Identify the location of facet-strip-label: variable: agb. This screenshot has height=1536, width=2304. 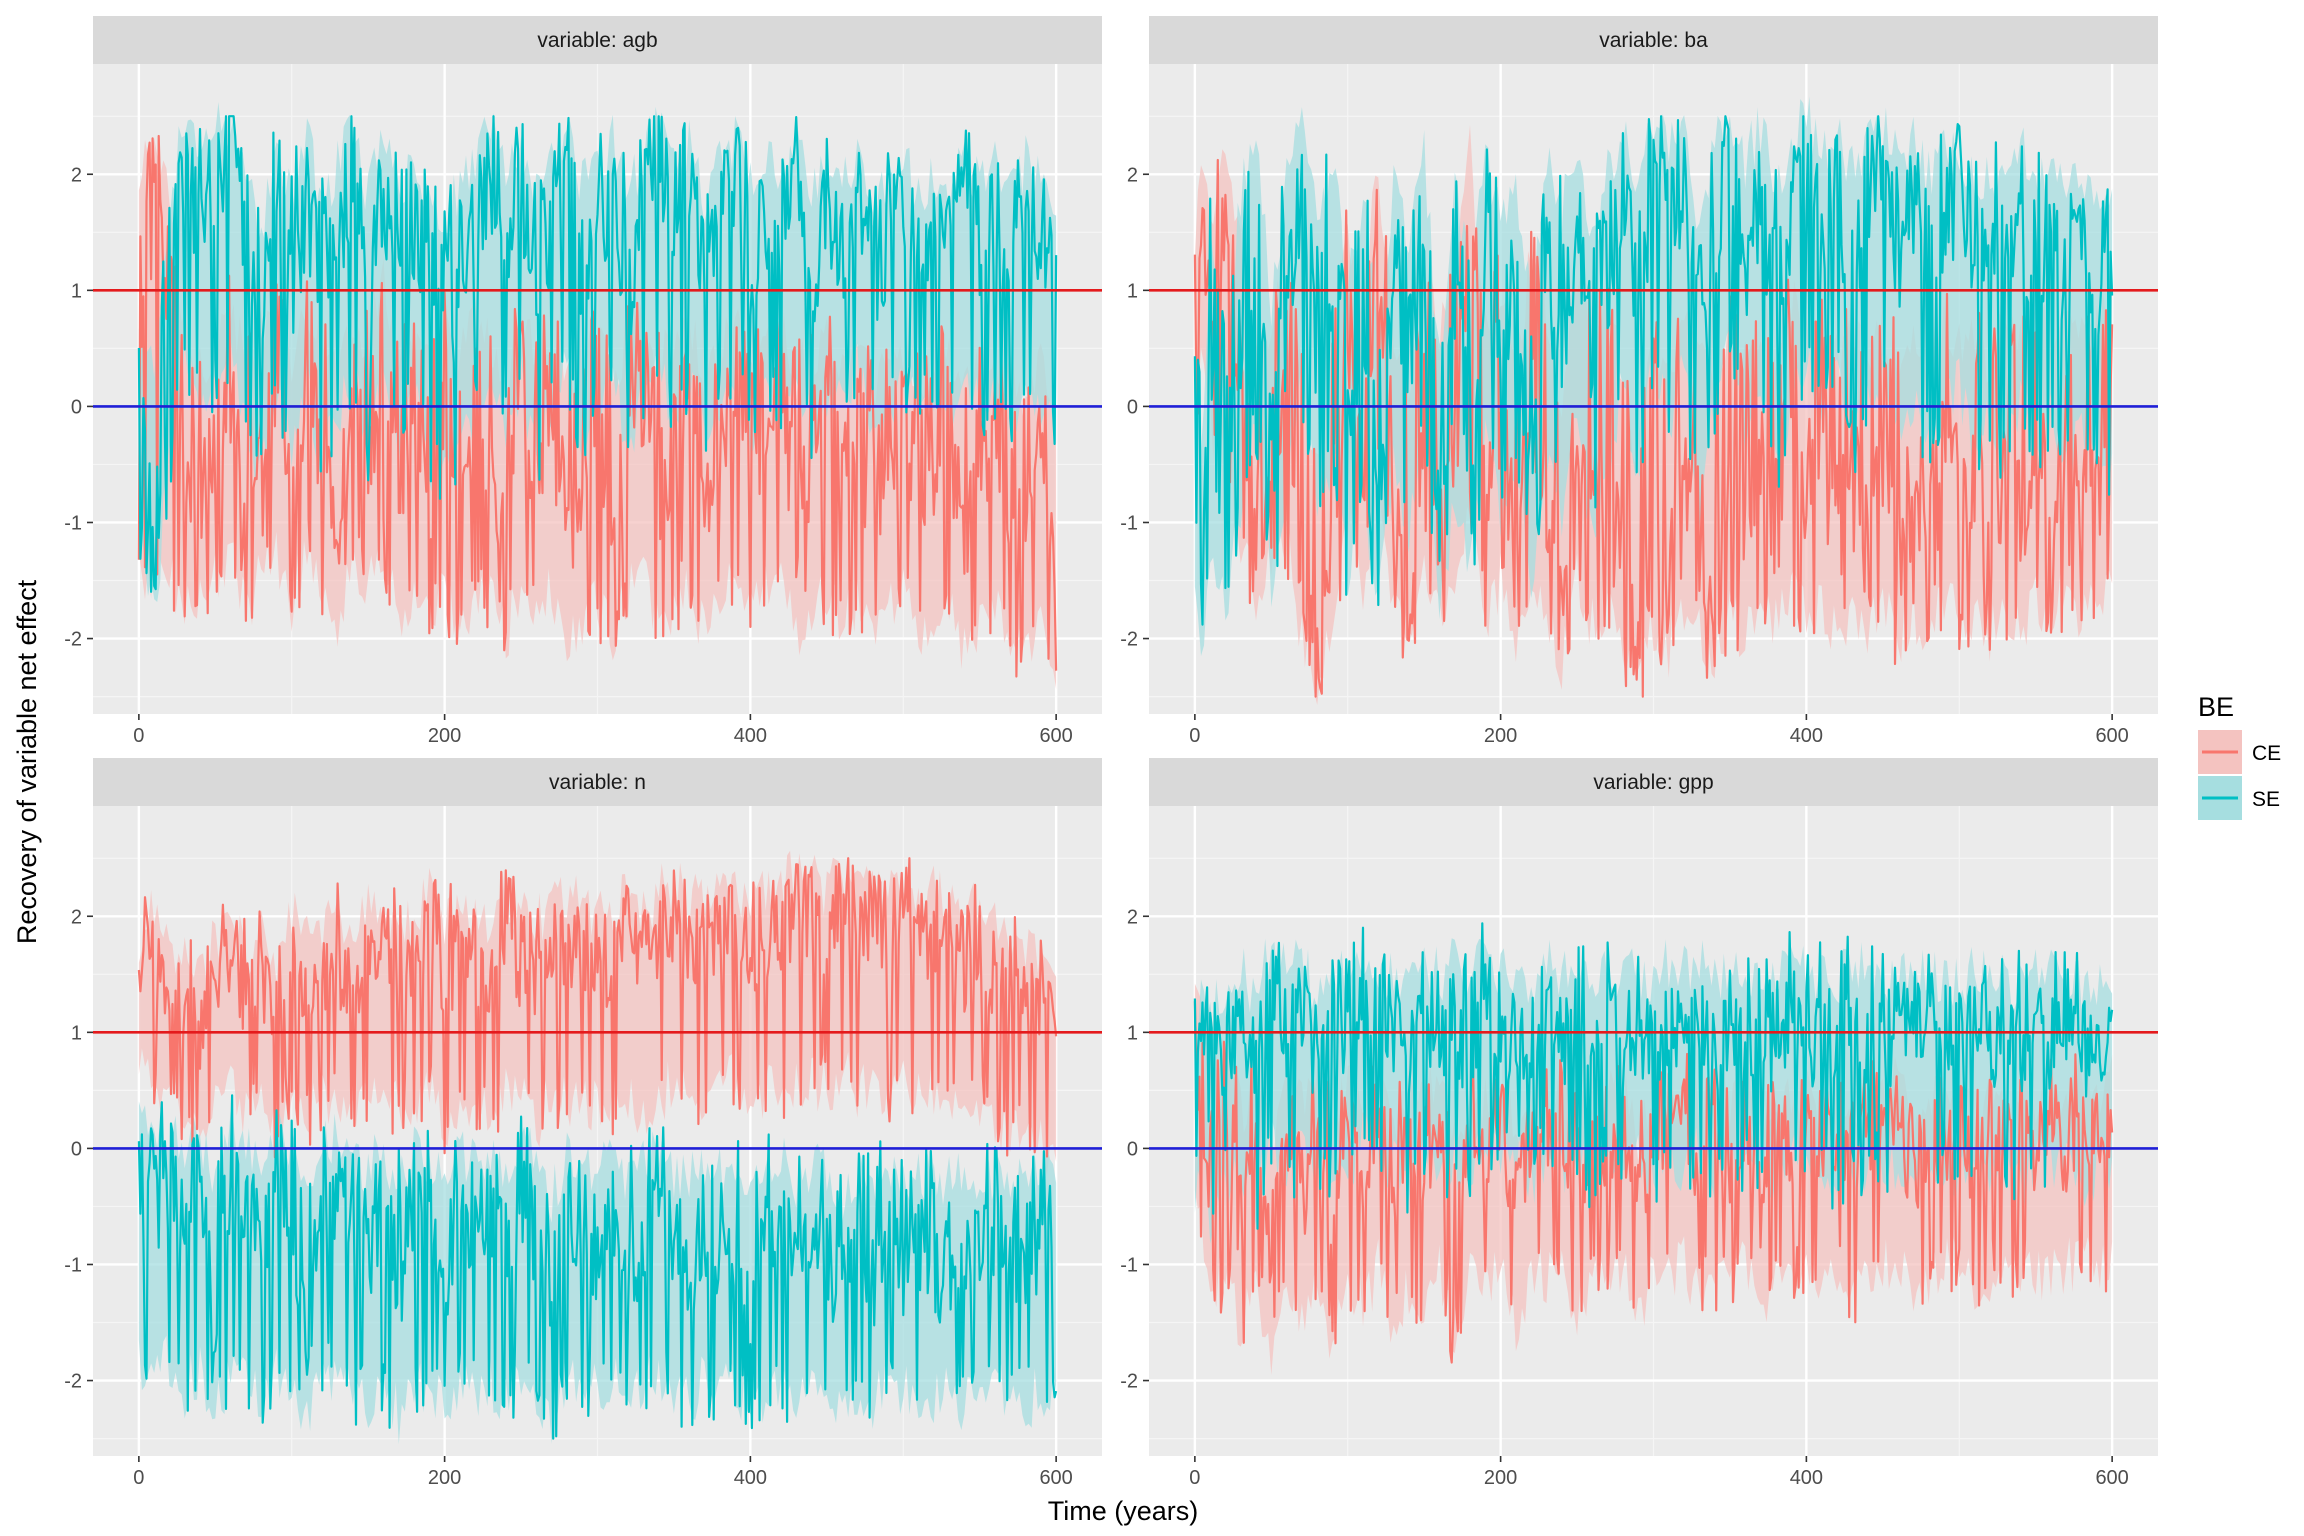
(597, 40).